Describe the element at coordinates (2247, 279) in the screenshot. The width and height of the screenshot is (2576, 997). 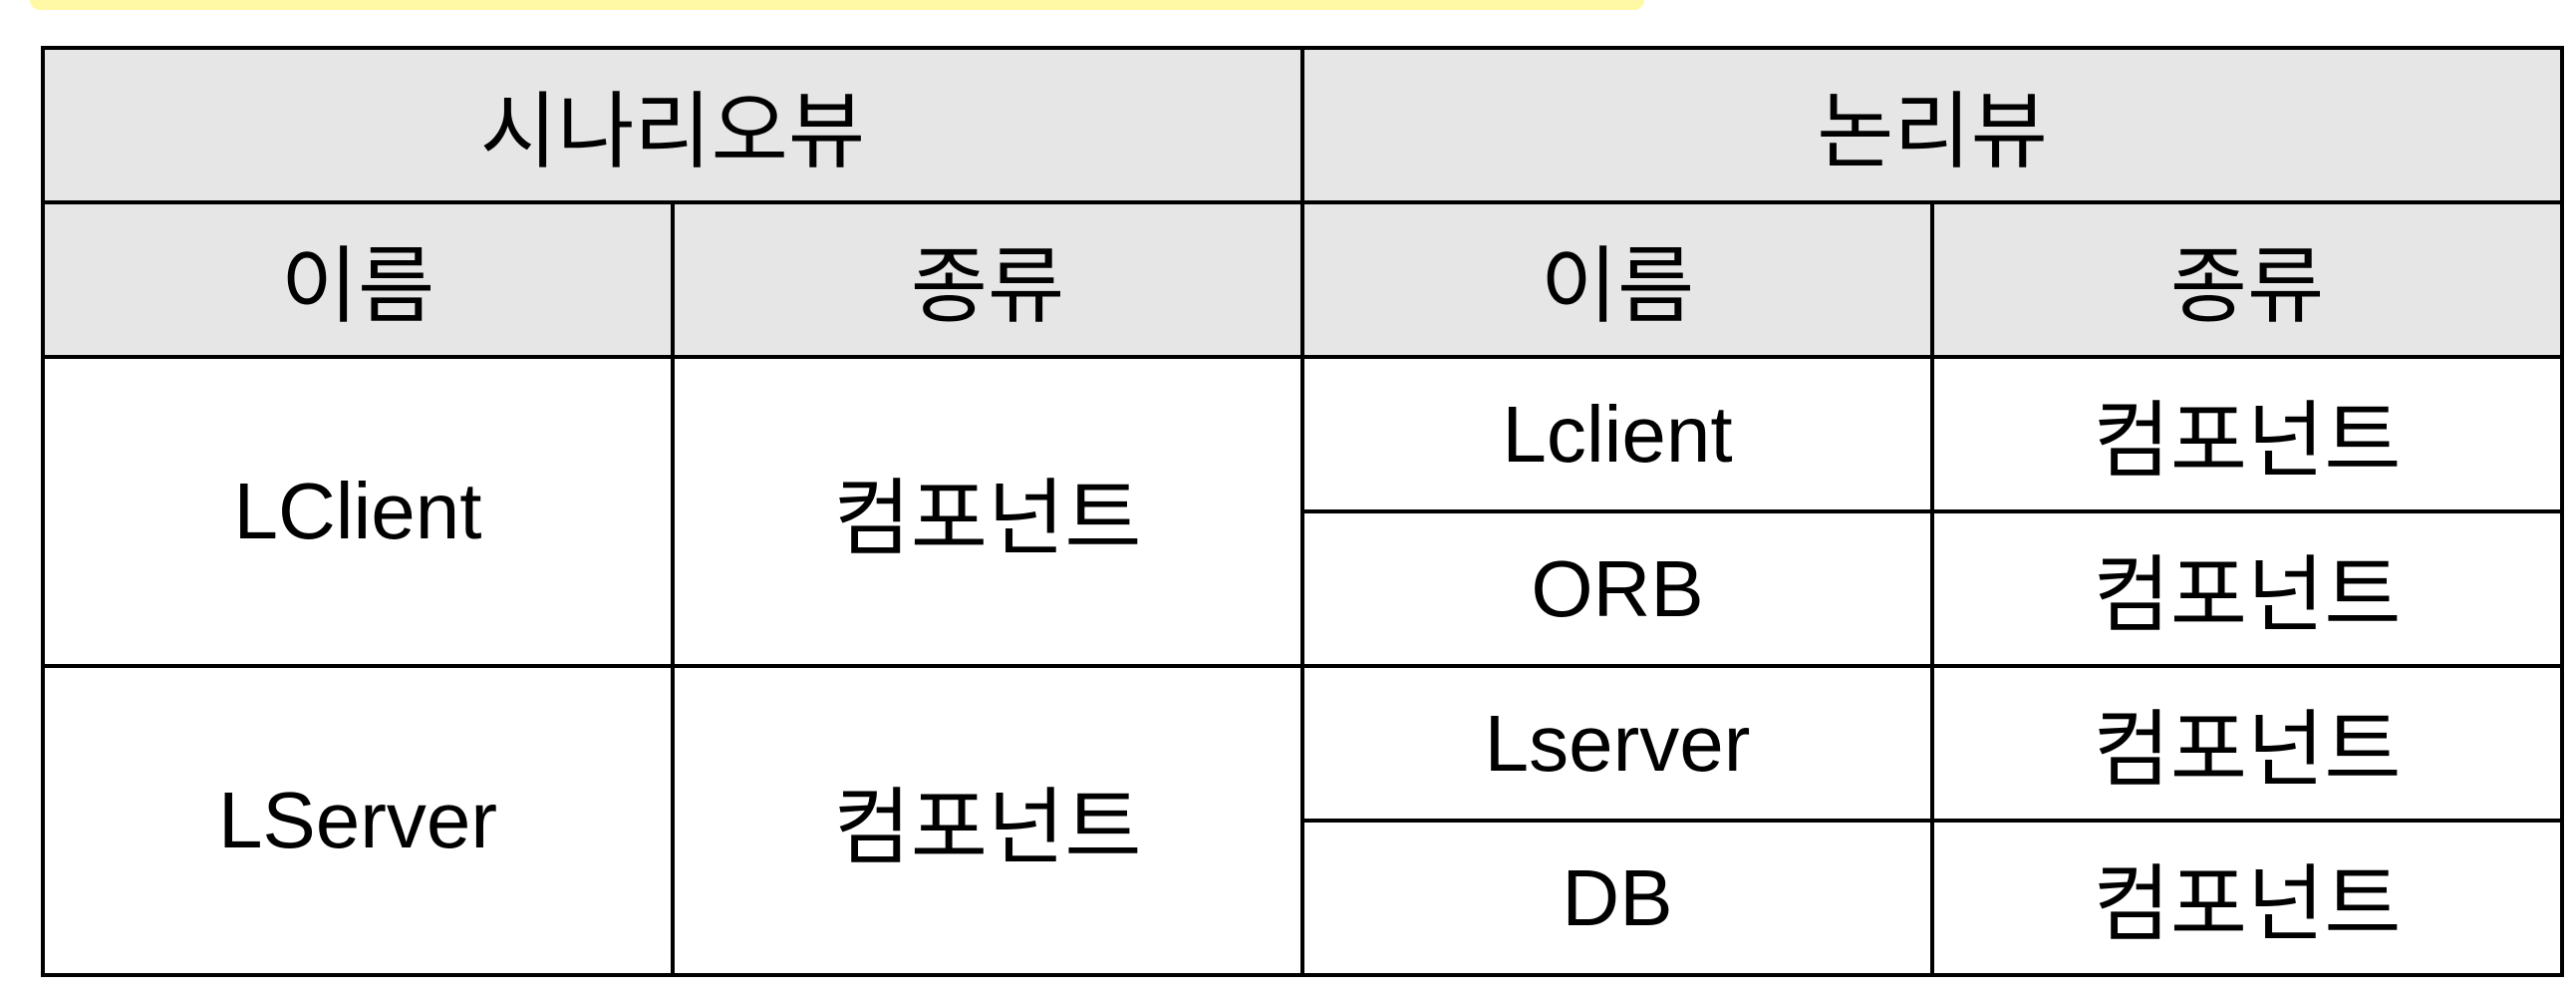
I see `column-header-logical-type: 종류` at that location.